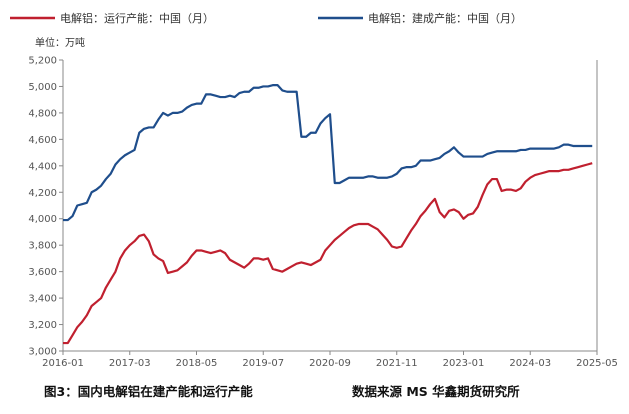 This screenshot has height=414, width=629. I want to click on y-tick-label: 4,400, so click(42, 166).